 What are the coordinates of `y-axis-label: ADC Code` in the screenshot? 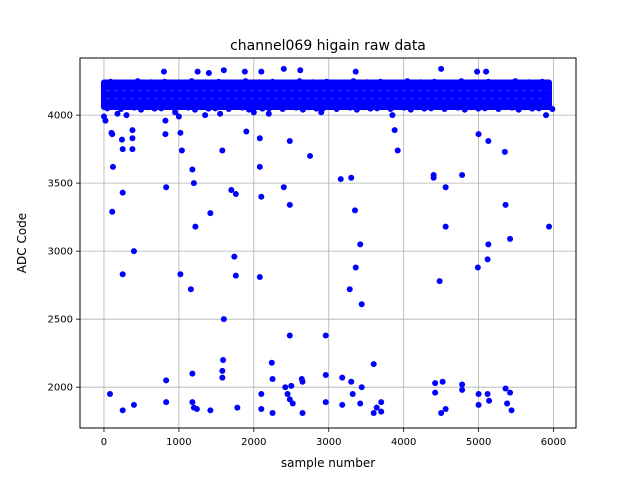 It's located at (22, 243).